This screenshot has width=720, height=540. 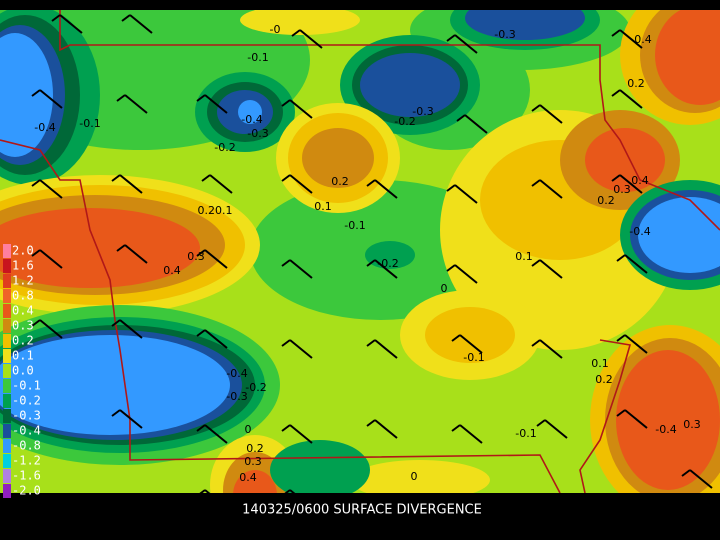 I want to click on legend-label: -0.2, so click(x=26, y=401).